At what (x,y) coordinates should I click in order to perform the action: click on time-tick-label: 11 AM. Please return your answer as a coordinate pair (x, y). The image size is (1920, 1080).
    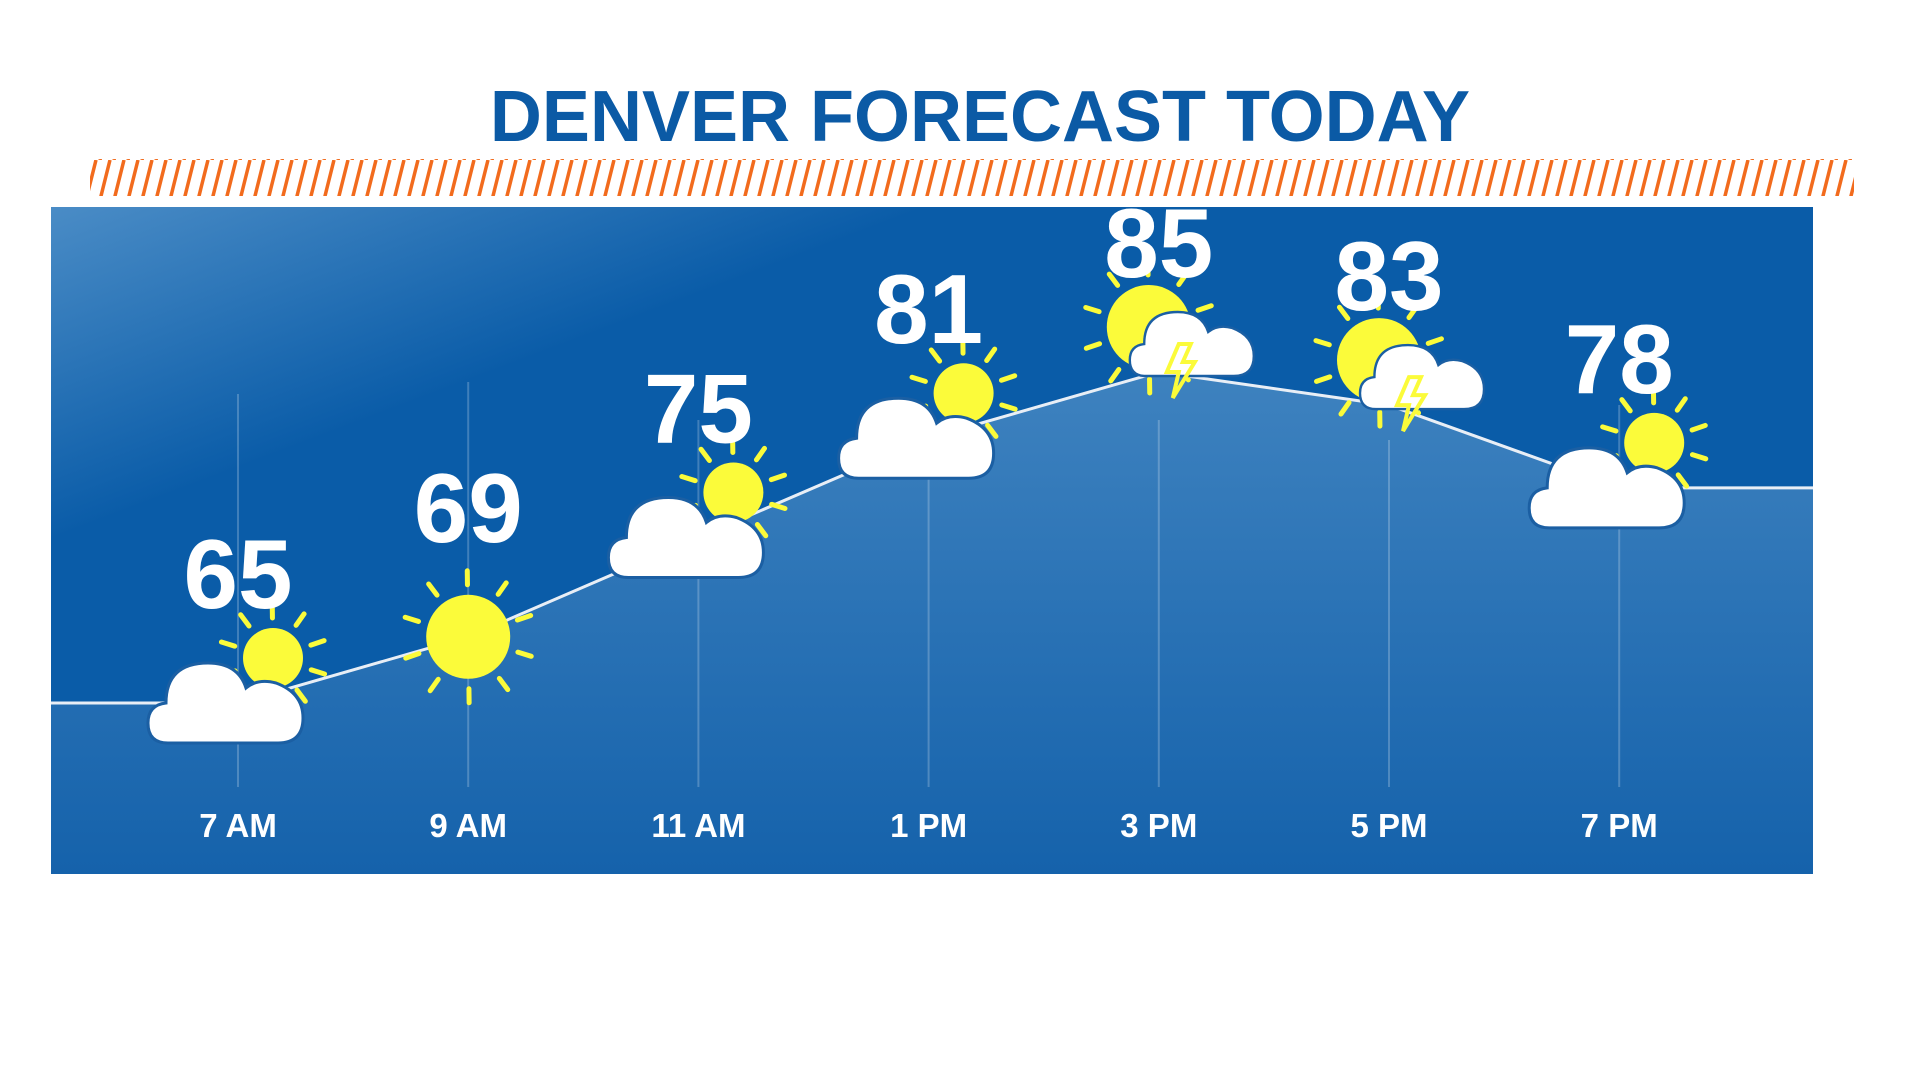
    Looking at the image, I should click on (698, 825).